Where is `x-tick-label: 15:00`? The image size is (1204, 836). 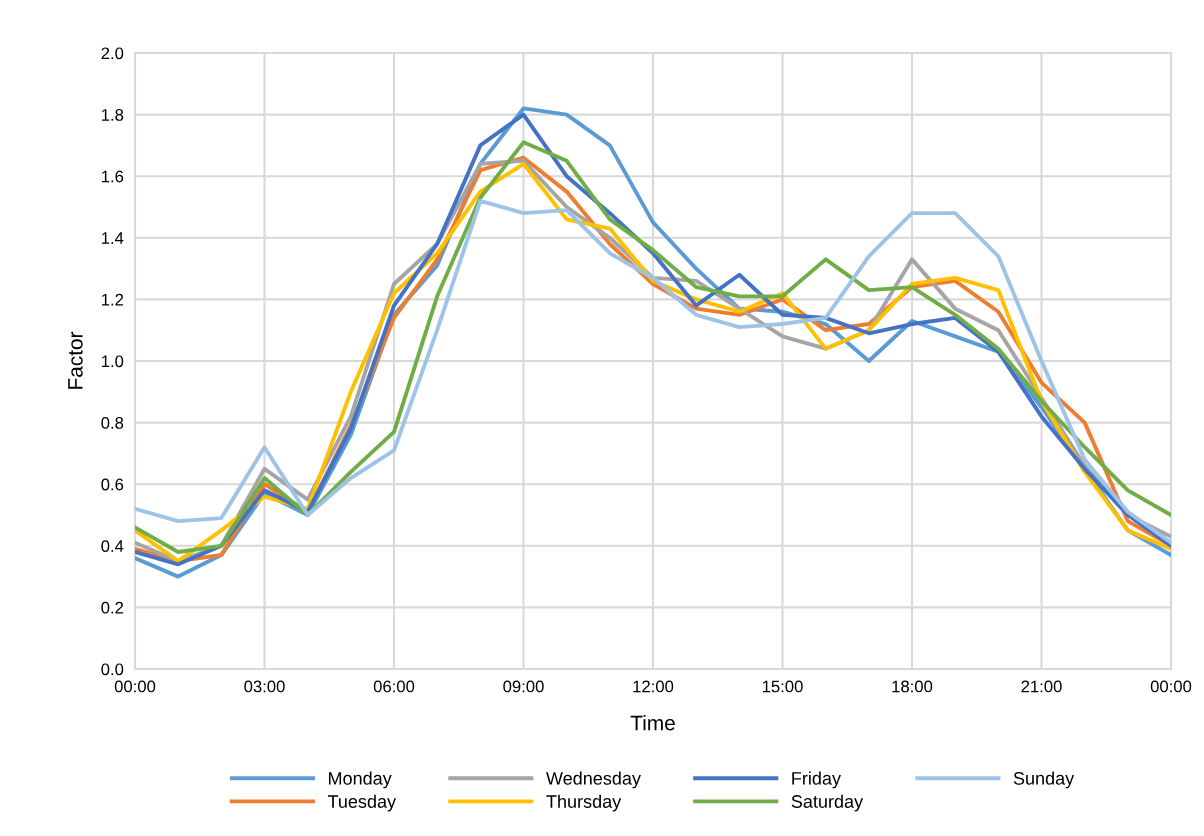
x-tick-label: 15:00 is located at coordinates (782, 686).